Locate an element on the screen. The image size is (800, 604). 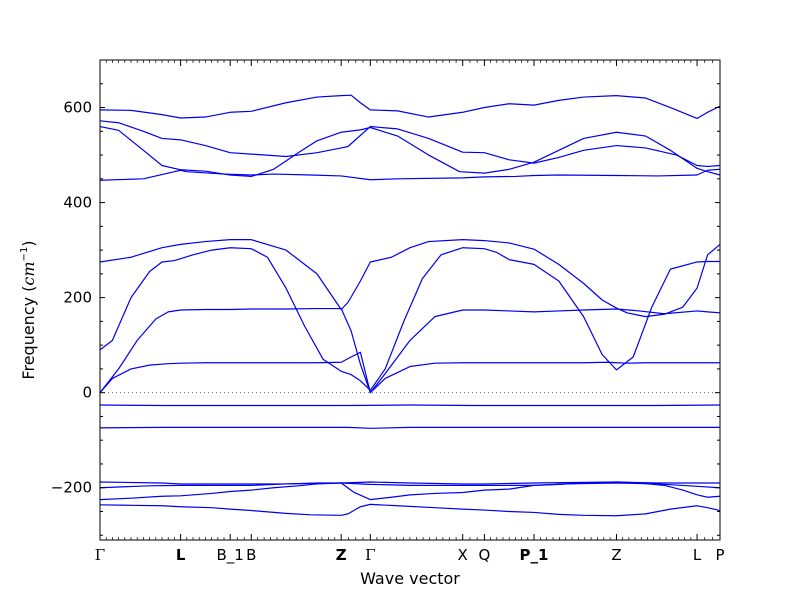
y-tick-label: 0 is located at coordinates (87, 393).